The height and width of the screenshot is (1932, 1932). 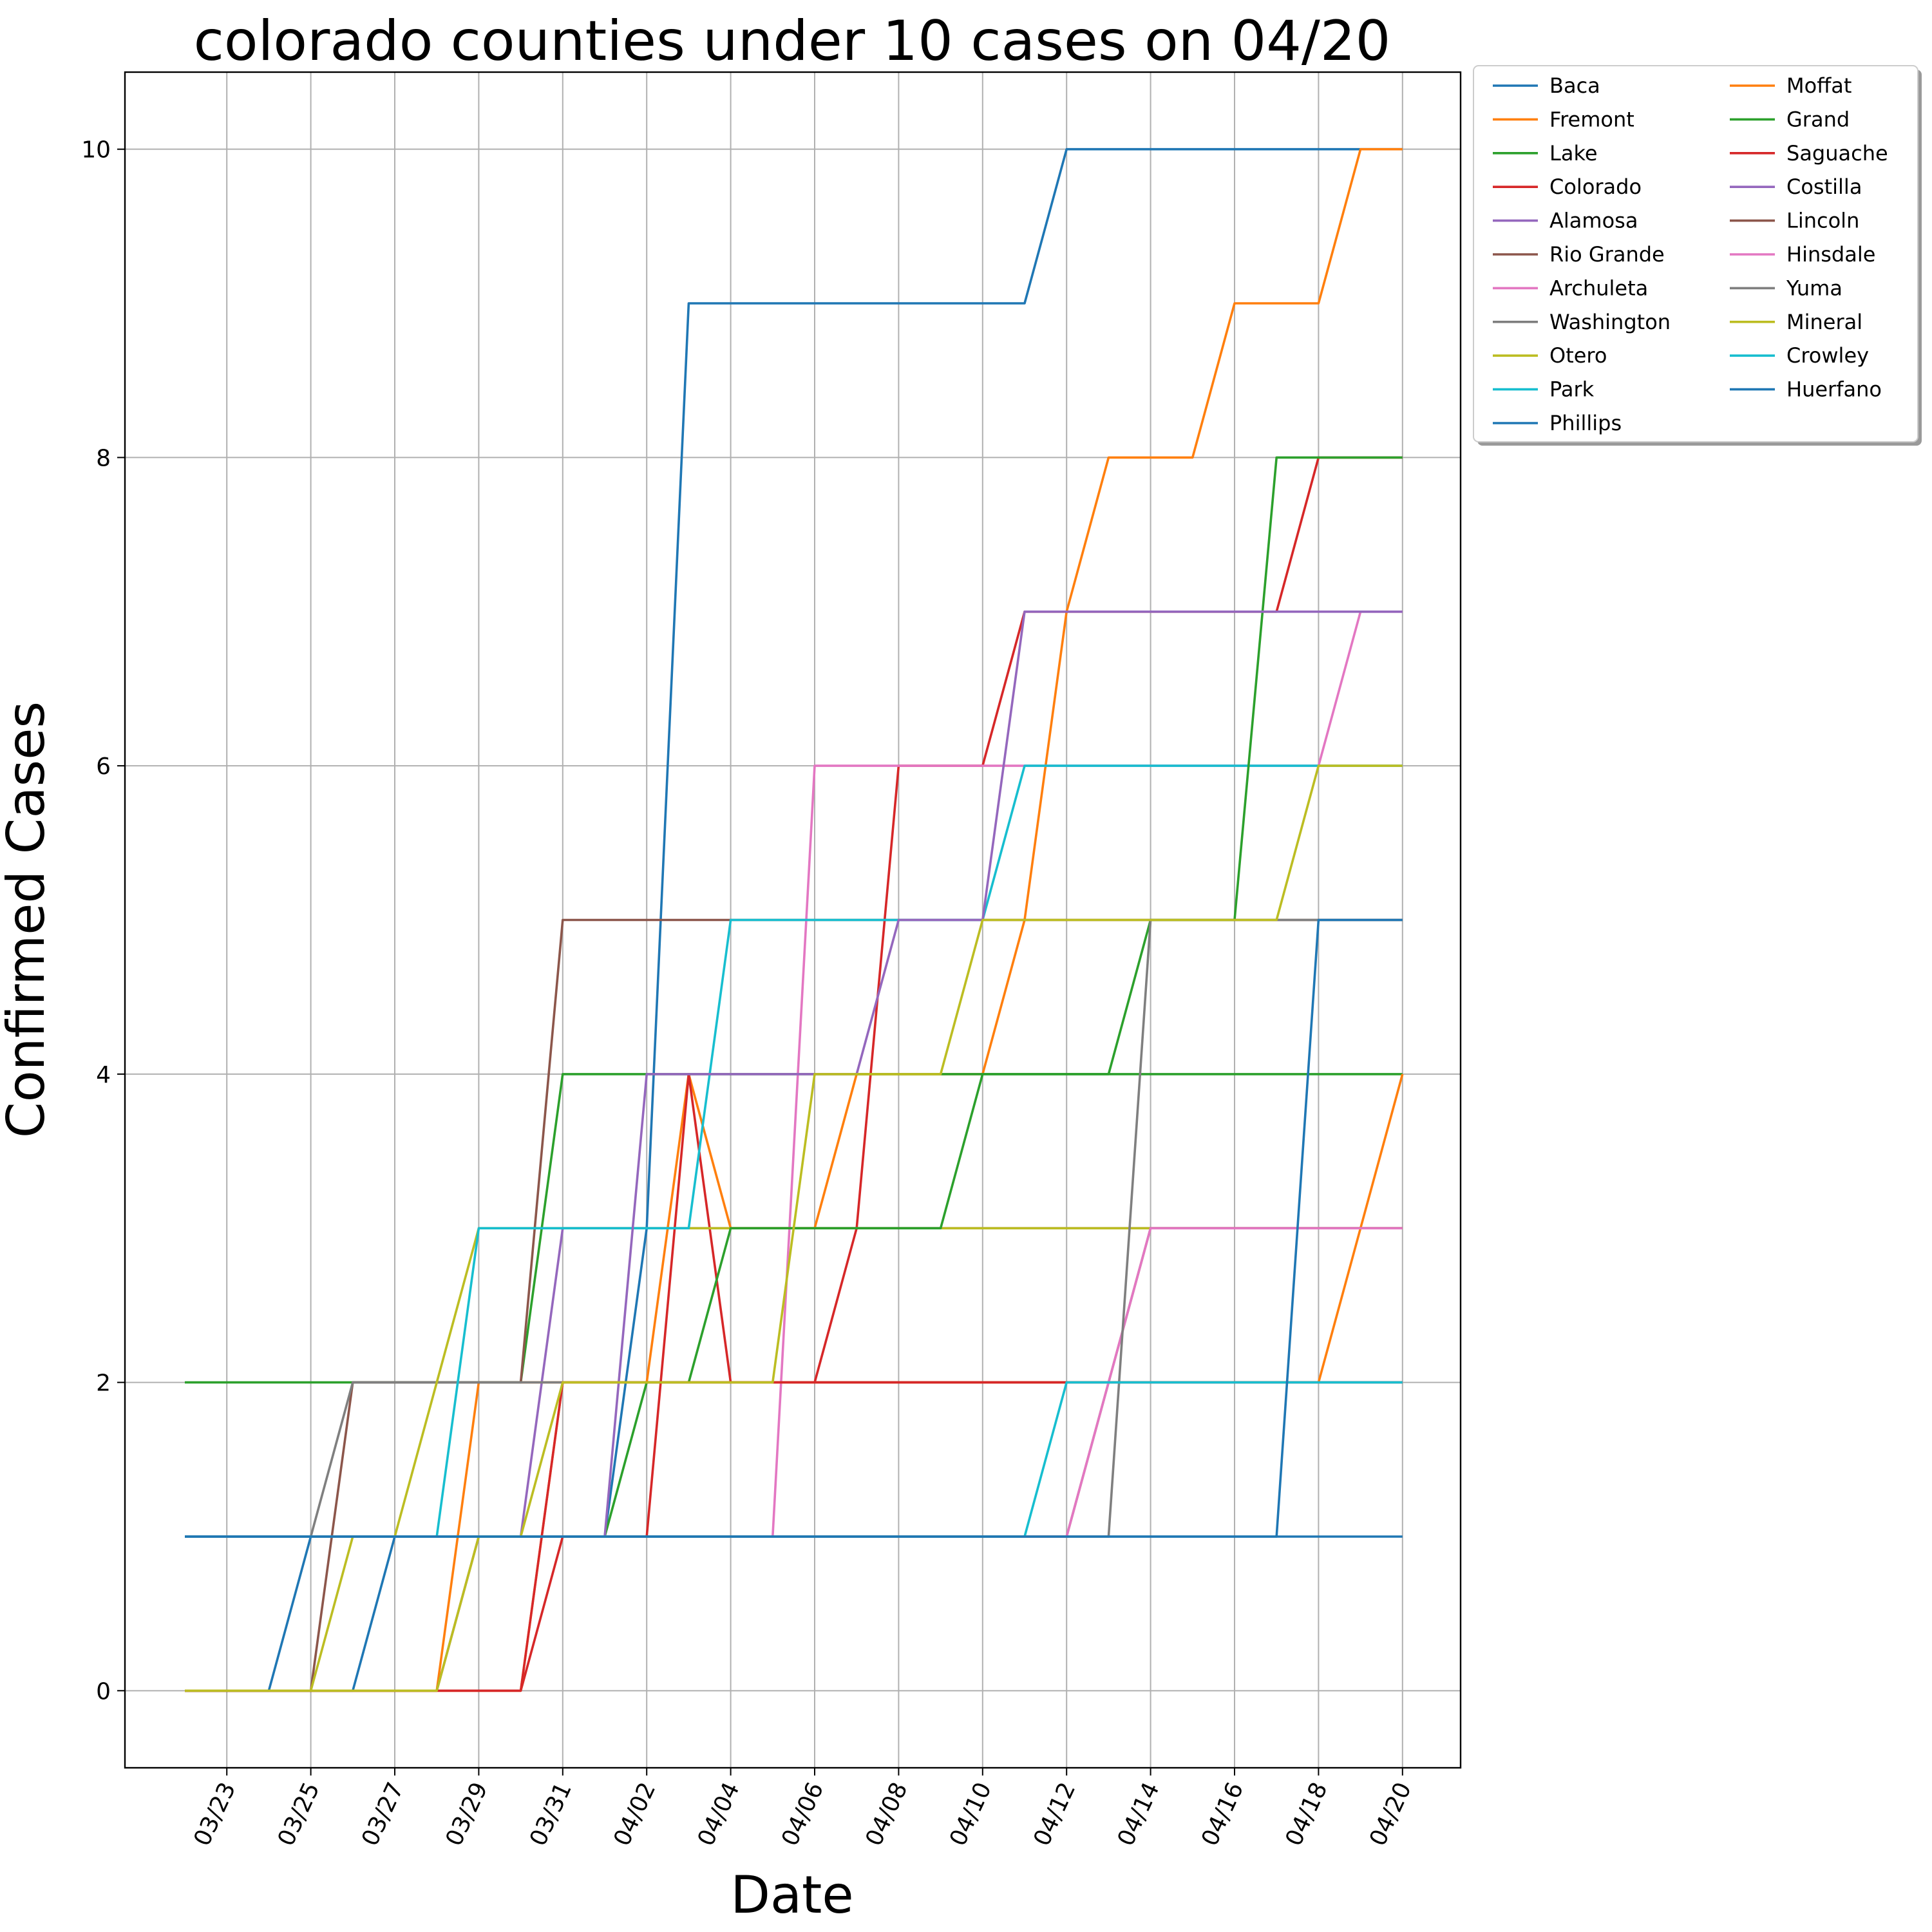 What do you see at coordinates (1610, 322) in the screenshot?
I see `legend-label: Washington` at bounding box center [1610, 322].